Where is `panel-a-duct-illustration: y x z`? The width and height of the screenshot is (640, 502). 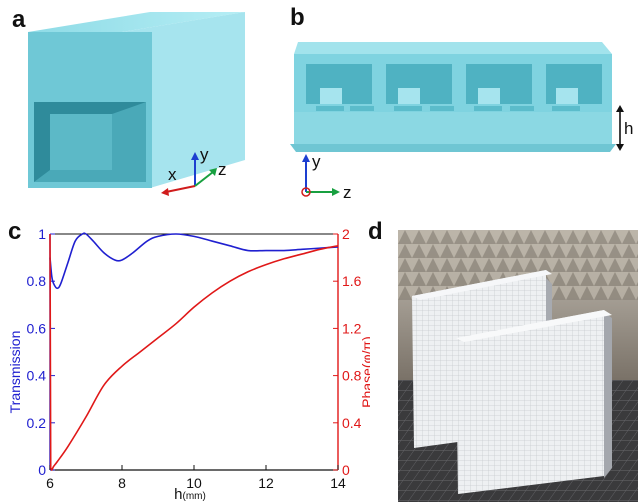 panel-a-duct-illustration: y x z is located at coordinates (136, 104).